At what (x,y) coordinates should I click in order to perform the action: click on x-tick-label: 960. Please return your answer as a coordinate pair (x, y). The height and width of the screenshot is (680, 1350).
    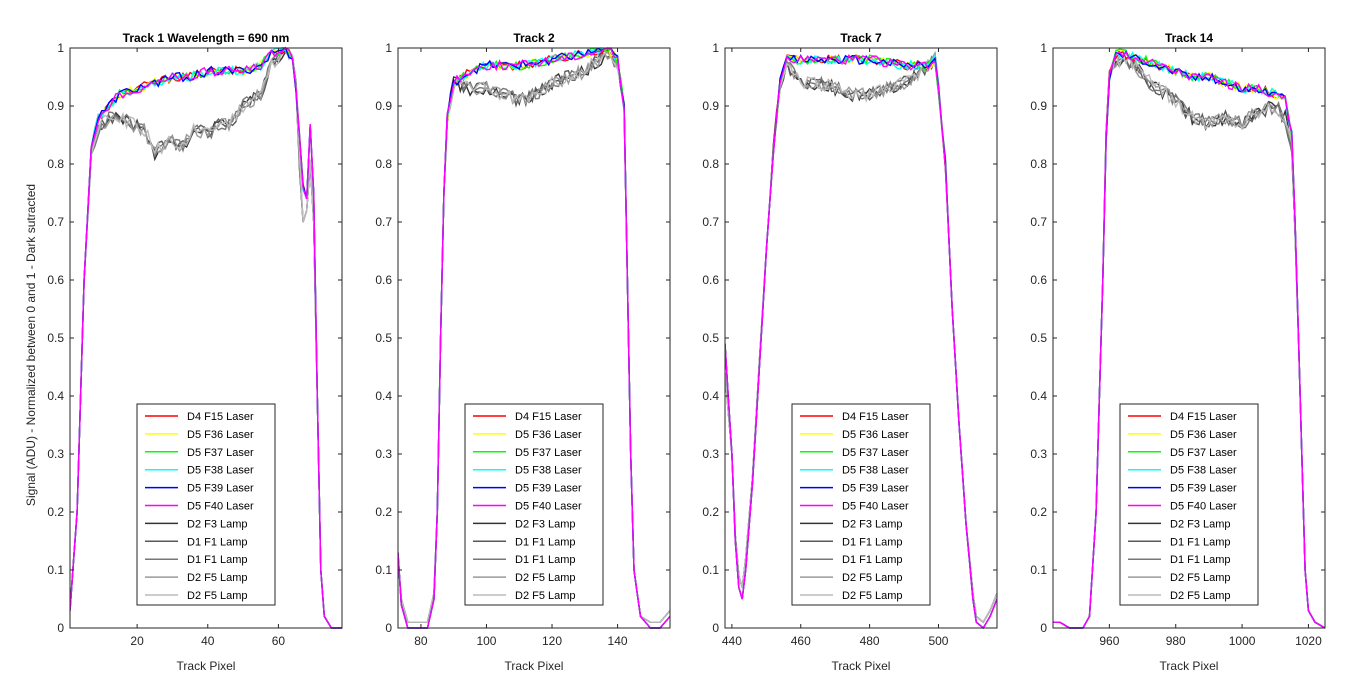
    Looking at the image, I should click on (1109, 641).